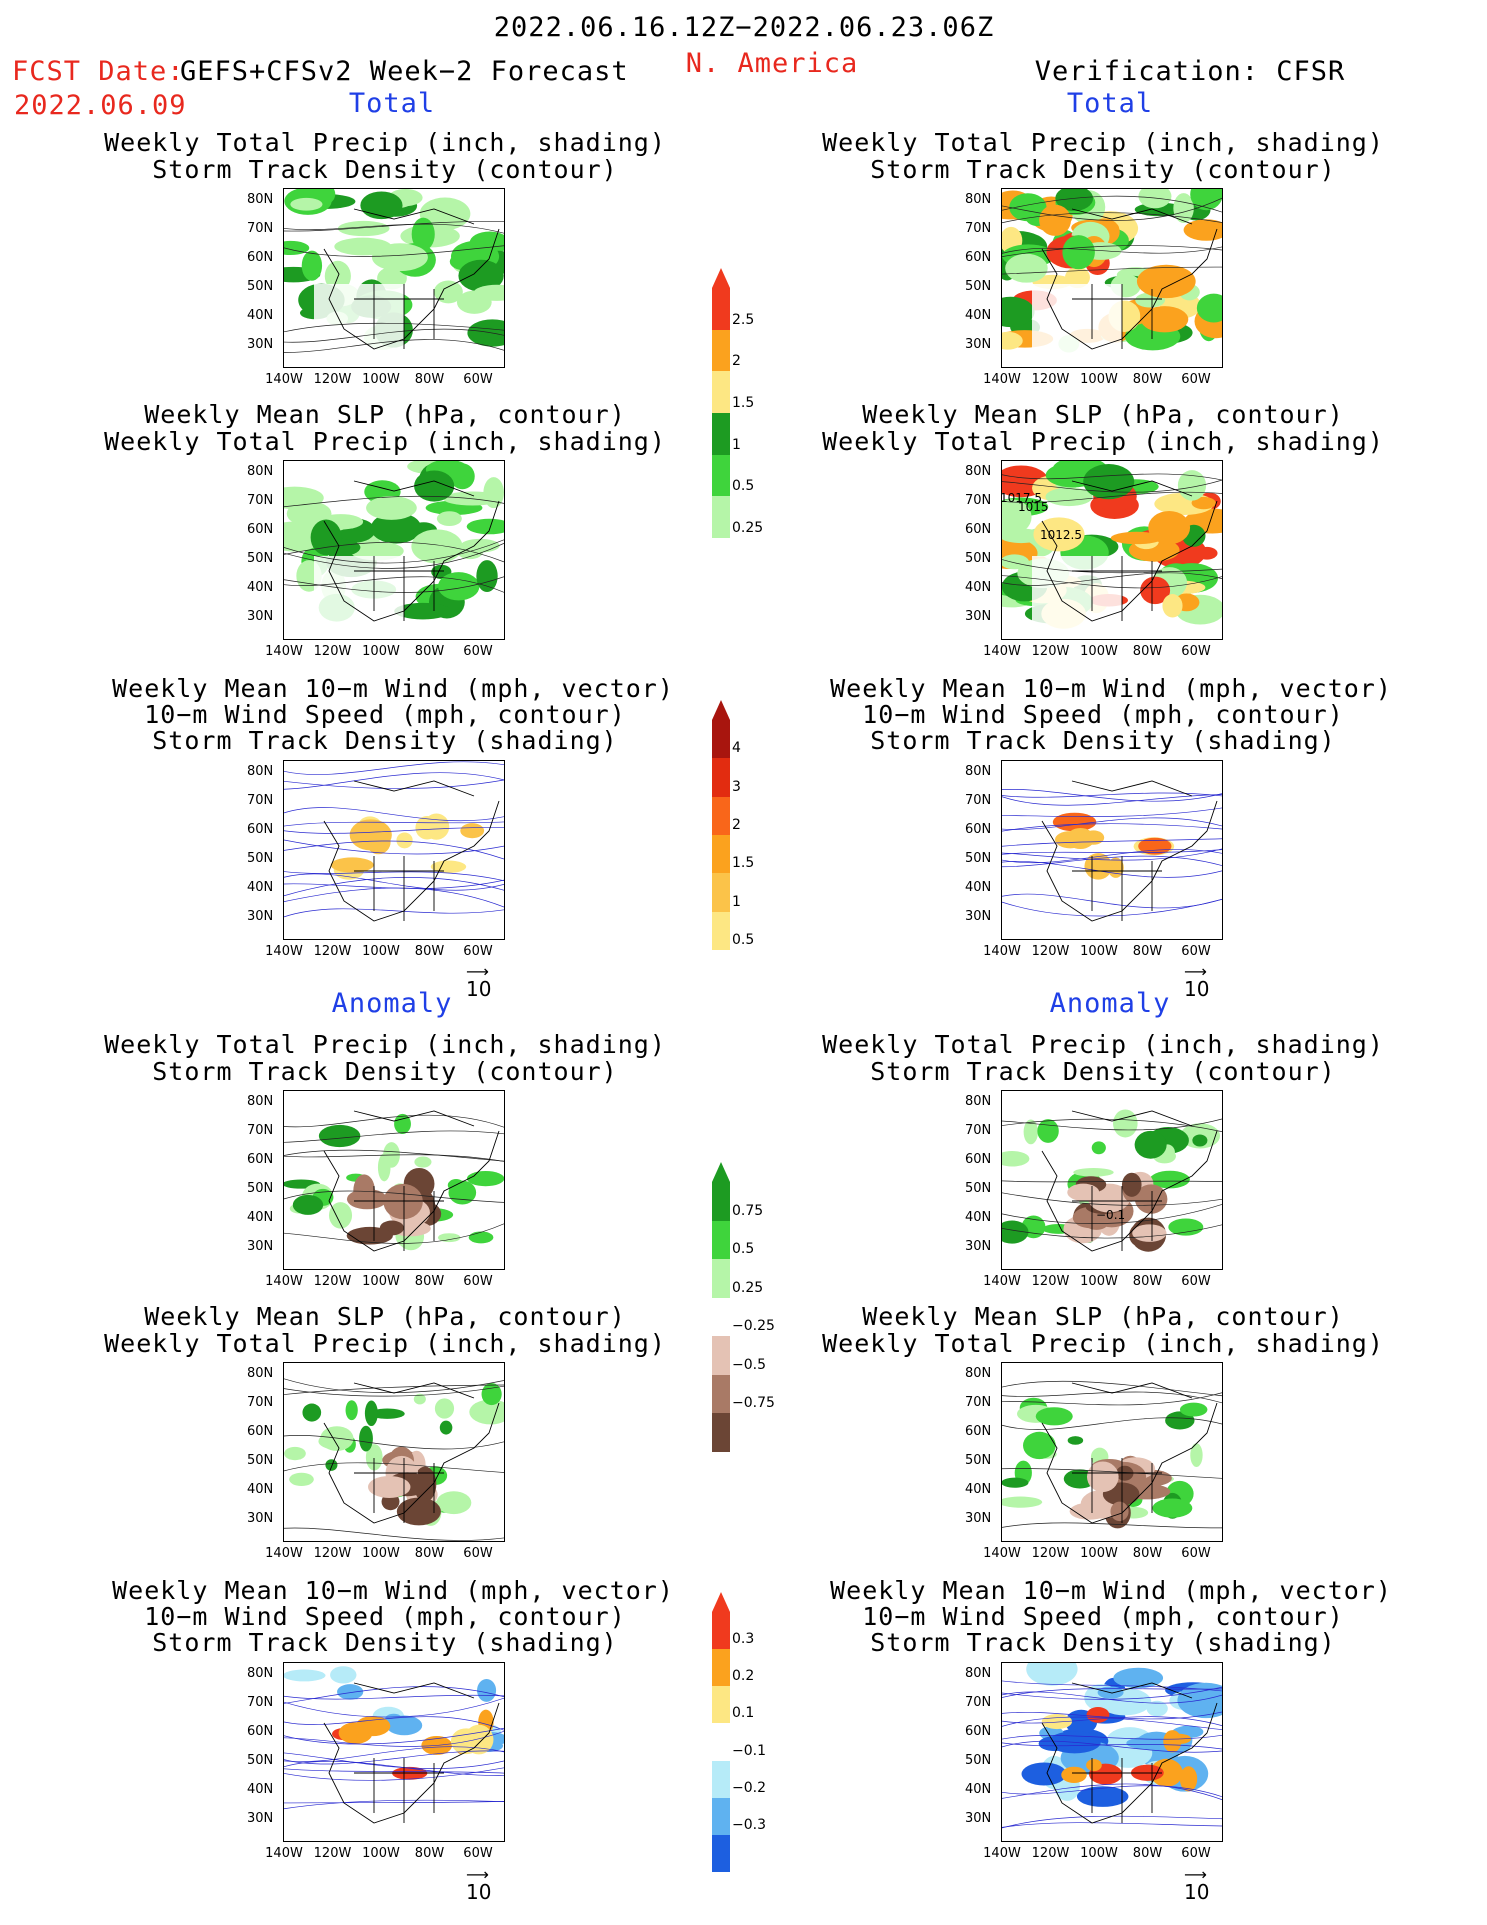 This screenshot has width=1487, height=1925. I want to click on colorbar-label: 4, so click(736, 748).